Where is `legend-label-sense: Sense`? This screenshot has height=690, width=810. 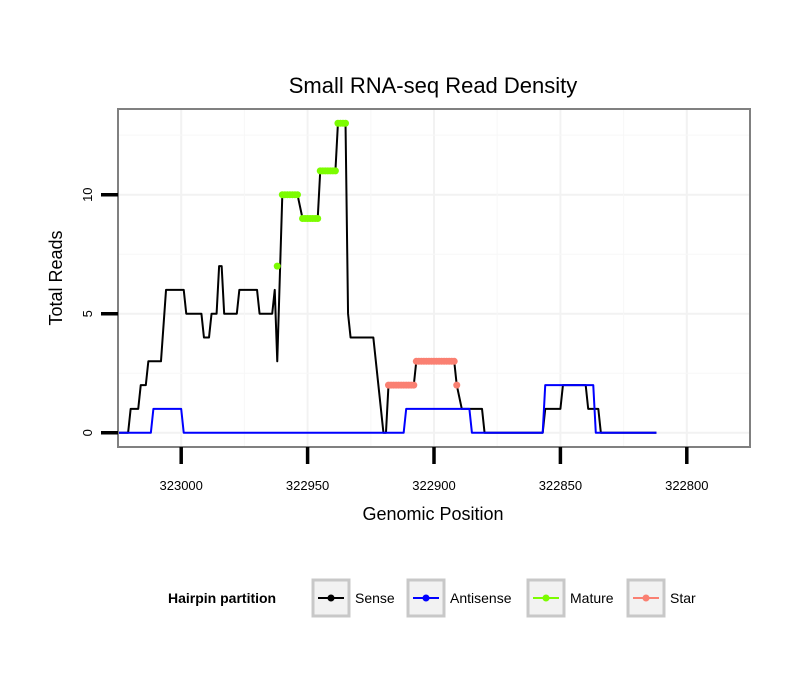 legend-label-sense: Sense is located at coordinates (375, 598).